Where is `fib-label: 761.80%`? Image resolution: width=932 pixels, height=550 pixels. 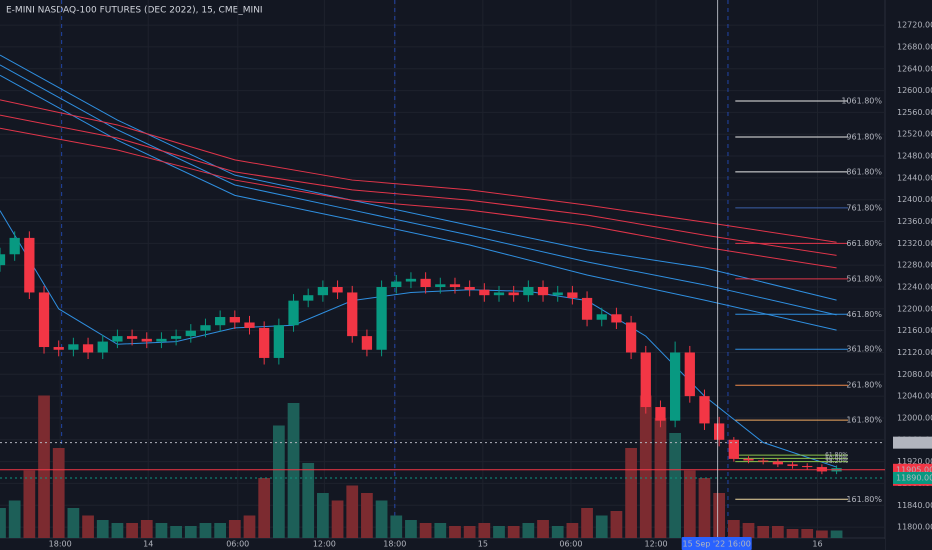 fib-label: 761.80% is located at coordinates (864, 207).